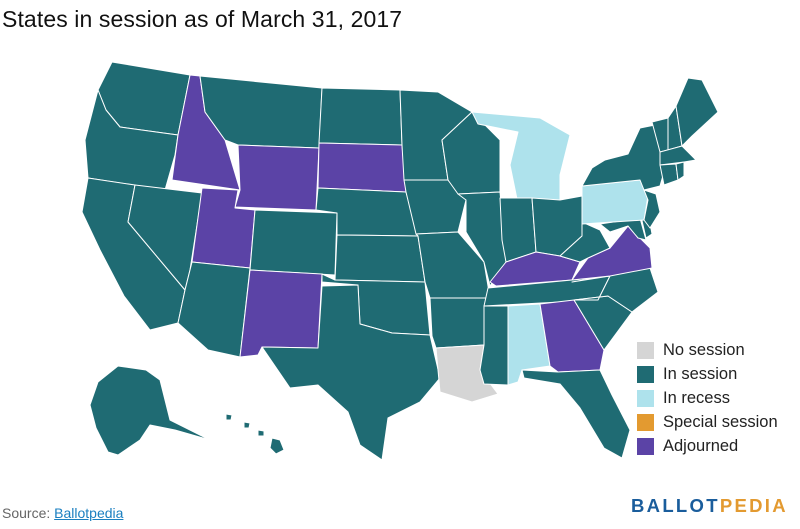 The width and height of the screenshot is (800, 529). Describe the element at coordinates (362, 167) in the screenshot. I see `state-sd` at that location.